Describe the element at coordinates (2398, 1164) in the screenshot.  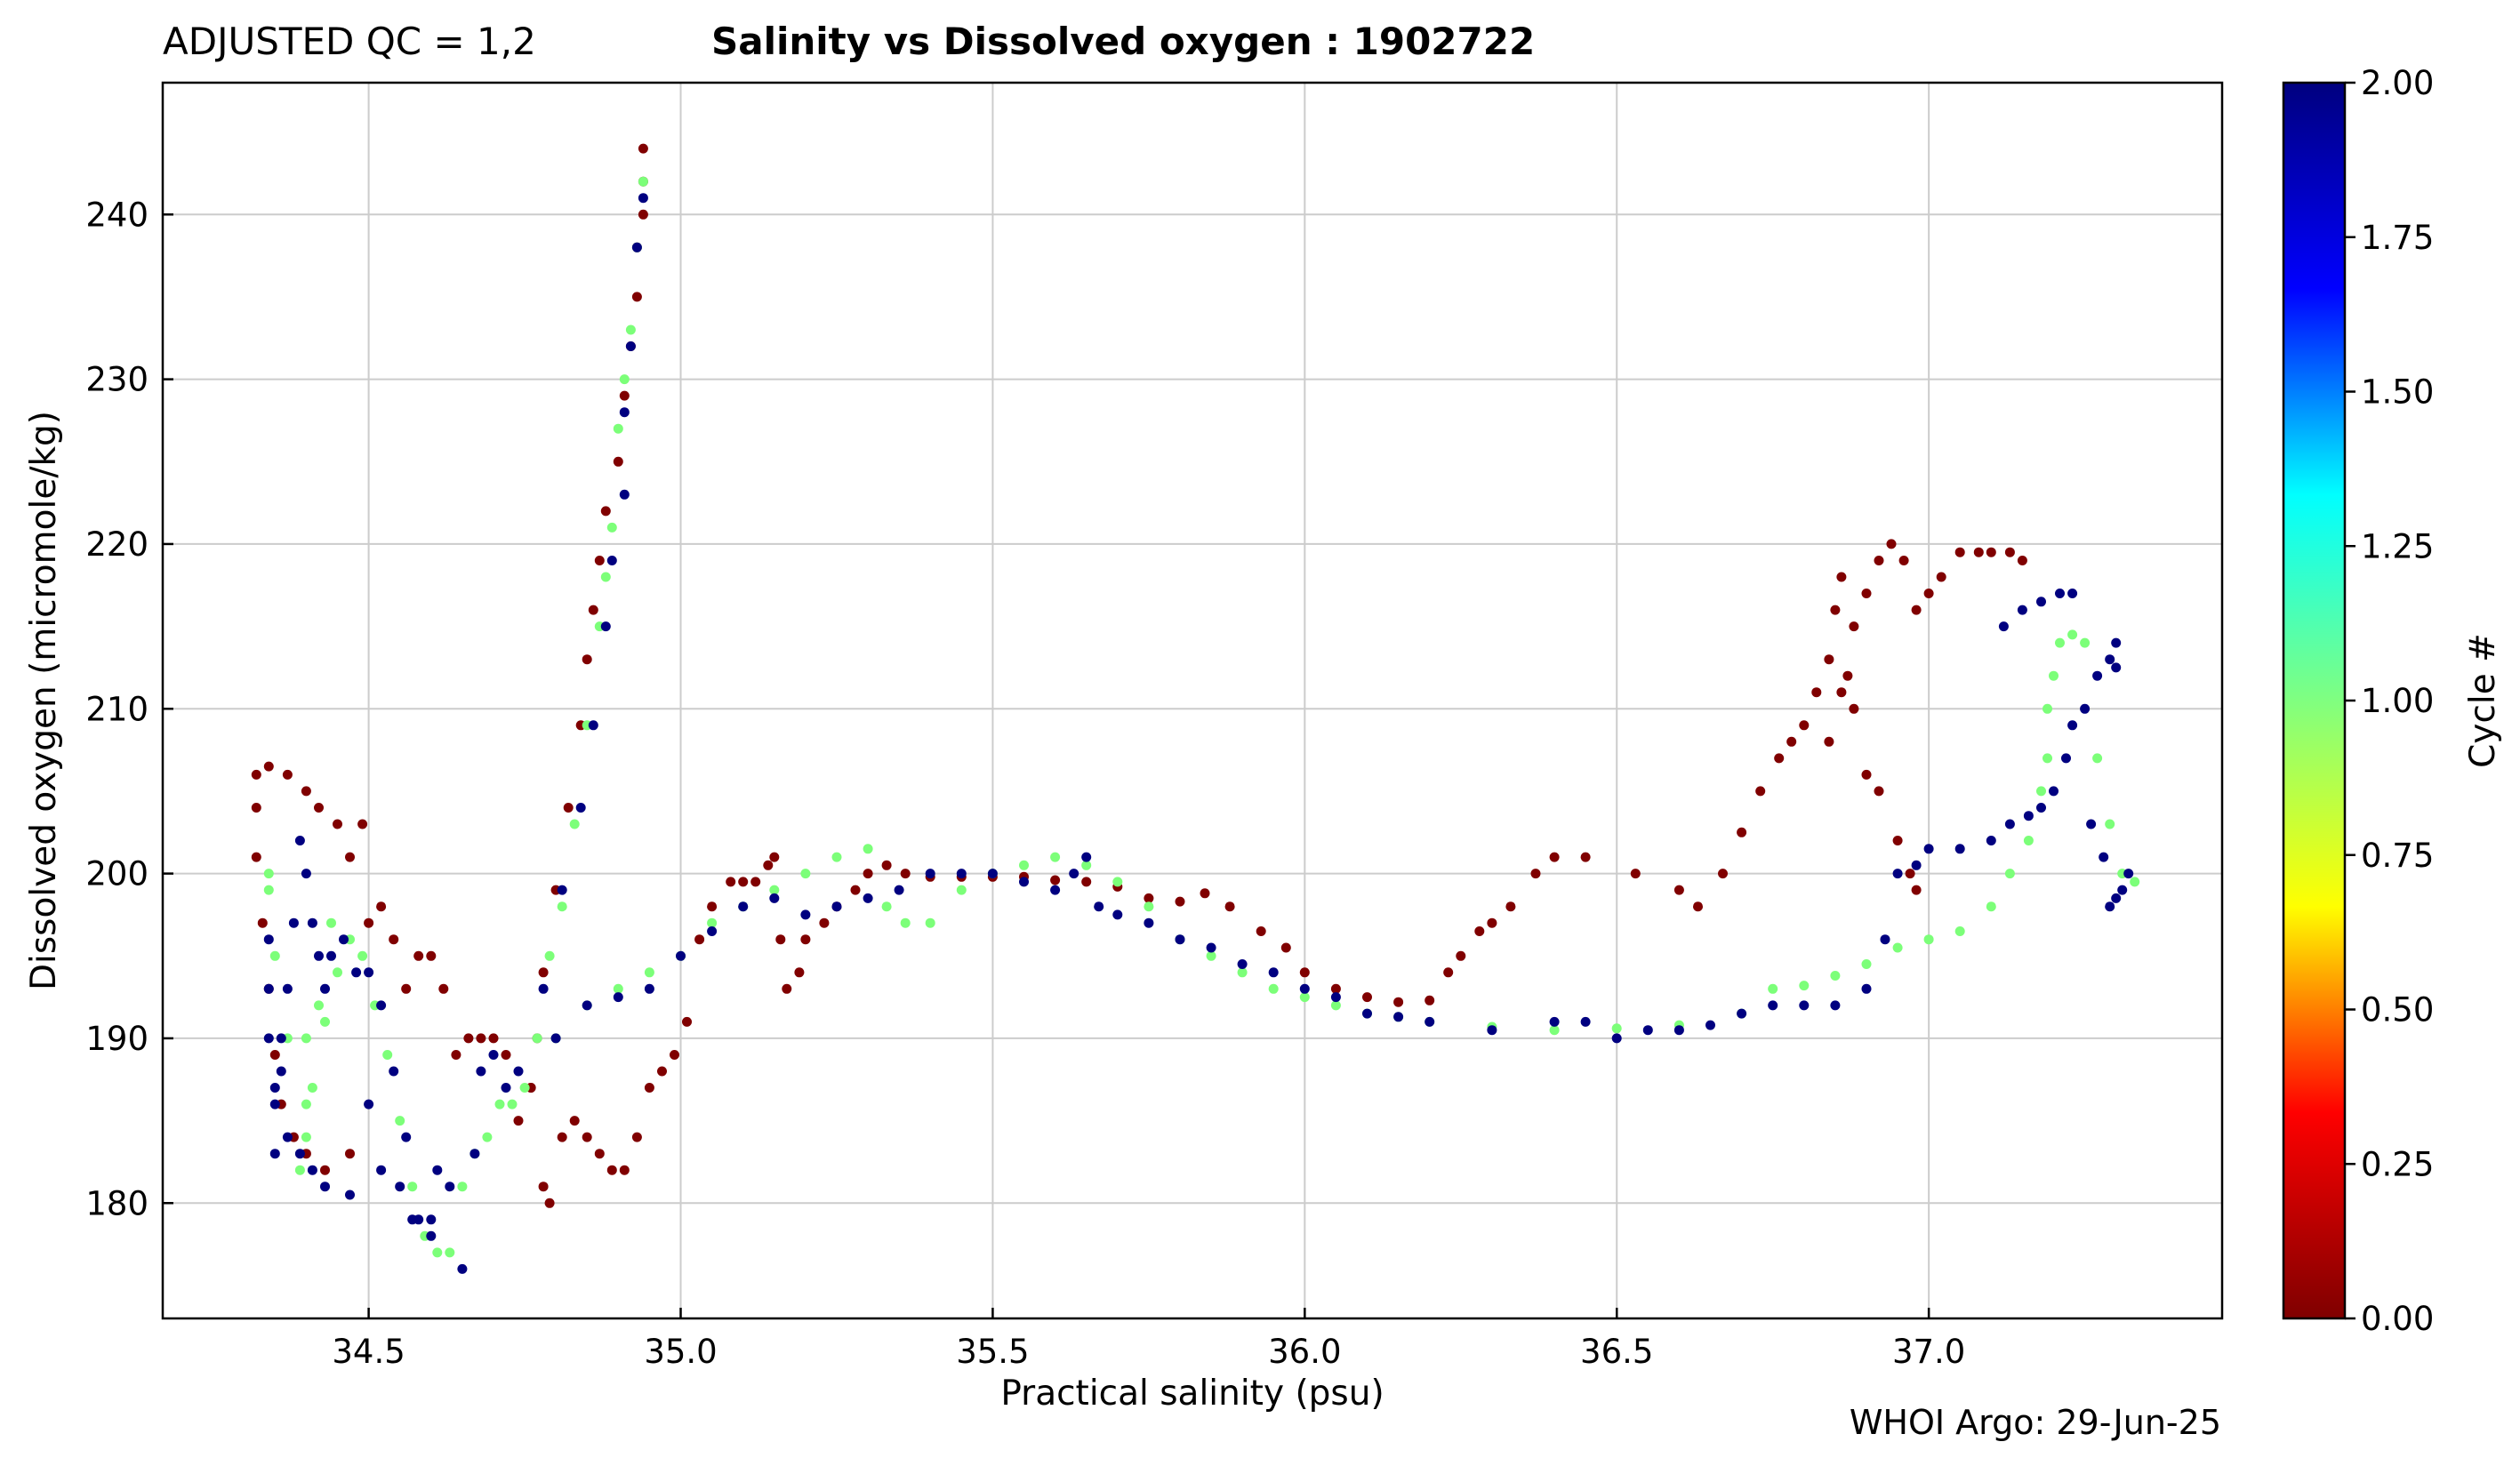
I see `colorbar-tick-label: 0.25` at that location.